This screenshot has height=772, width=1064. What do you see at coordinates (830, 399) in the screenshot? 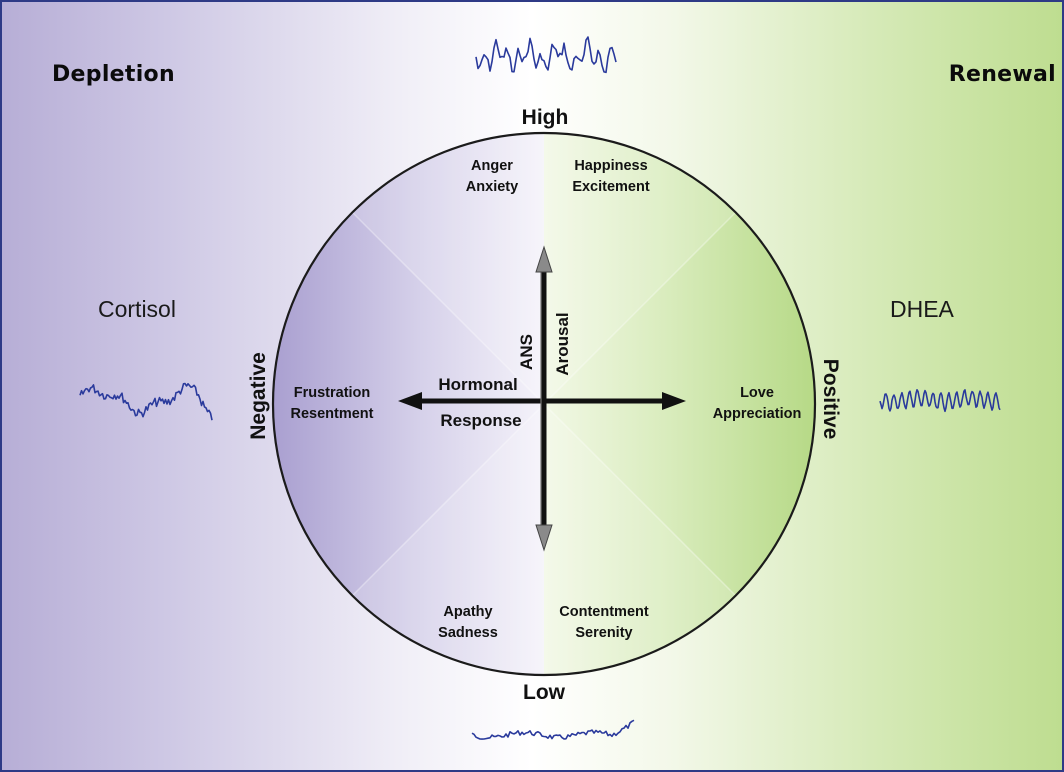
I see `positive-label: Positive` at bounding box center [830, 399].